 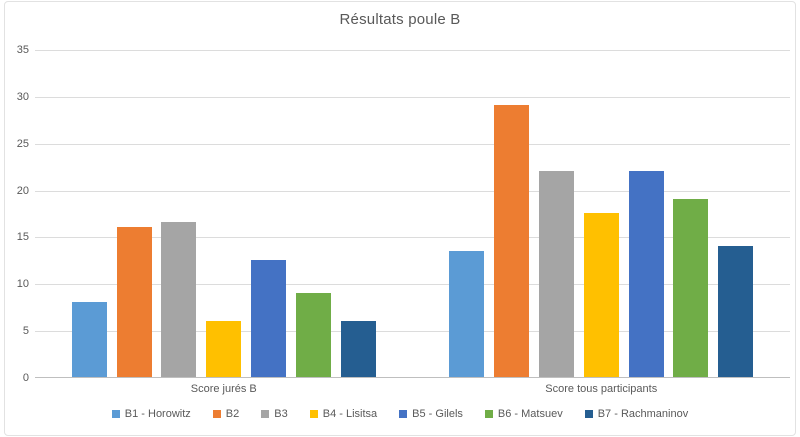 What do you see at coordinates (265, 414) in the screenshot?
I see `legend-swatch-icon-b3` at bounding box center [265, 414].